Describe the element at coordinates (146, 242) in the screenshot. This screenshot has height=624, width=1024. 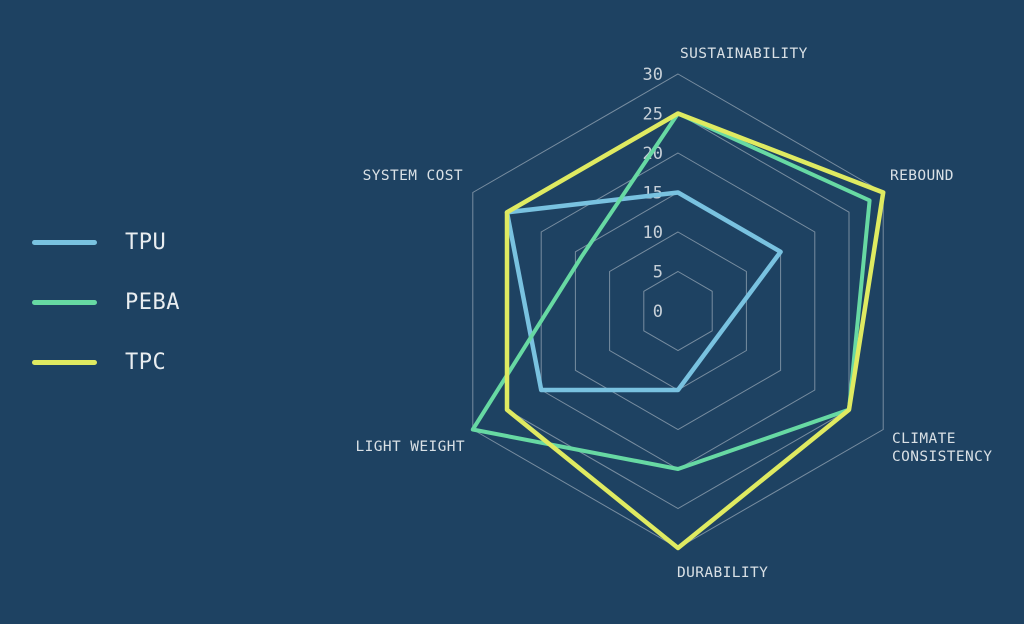
I see `legend-label-tpu: TPU` at that location.